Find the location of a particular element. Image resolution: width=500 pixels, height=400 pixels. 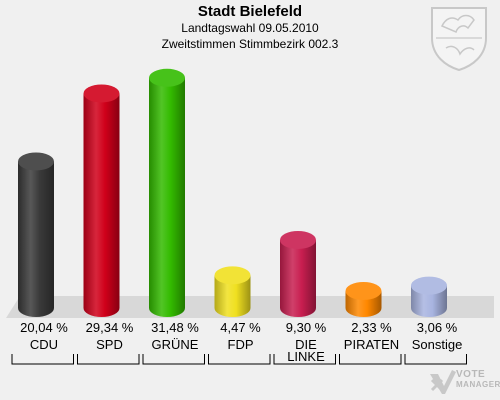

bar-cdu is located at coordinates (36, 234).